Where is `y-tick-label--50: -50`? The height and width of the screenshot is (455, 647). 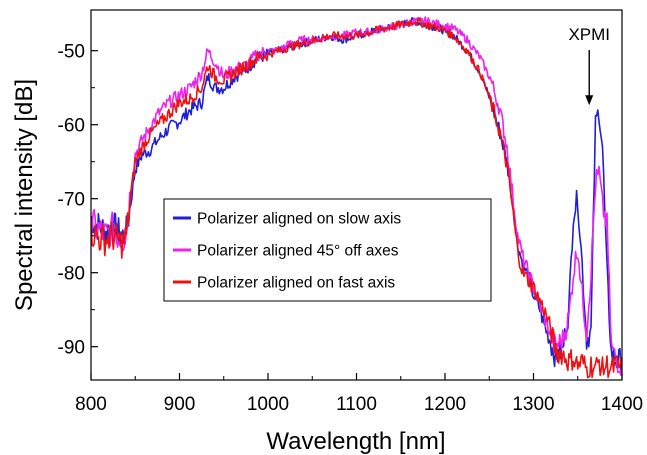 y-tick-label--50: -50 is located at coordinates (71, 52).